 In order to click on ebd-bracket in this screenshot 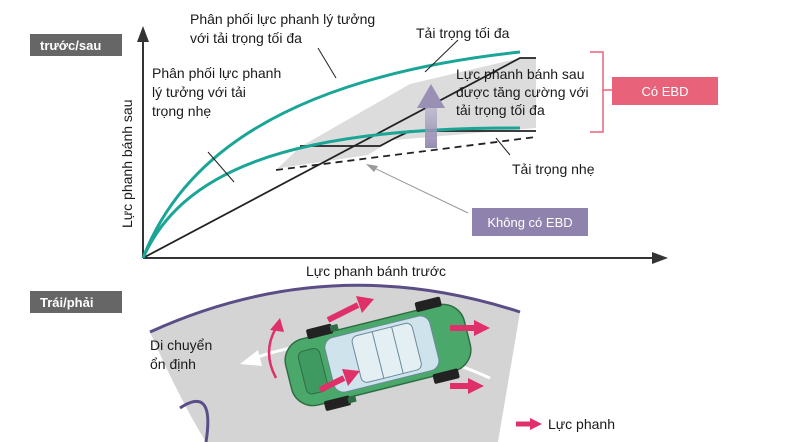, I will do `click(597, 92)`.